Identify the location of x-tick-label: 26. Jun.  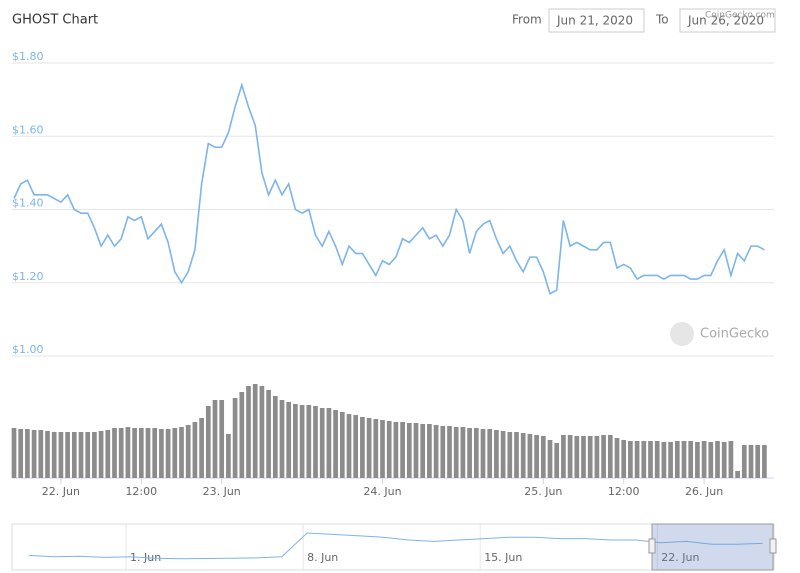
(704, 491).